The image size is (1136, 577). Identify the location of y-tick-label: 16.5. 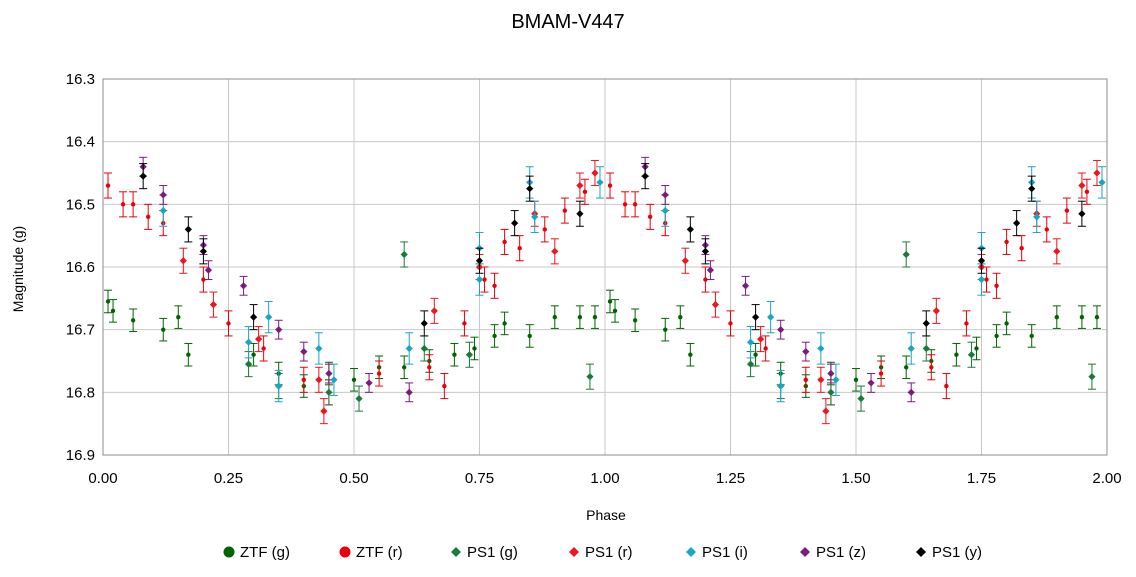
(80, 204).